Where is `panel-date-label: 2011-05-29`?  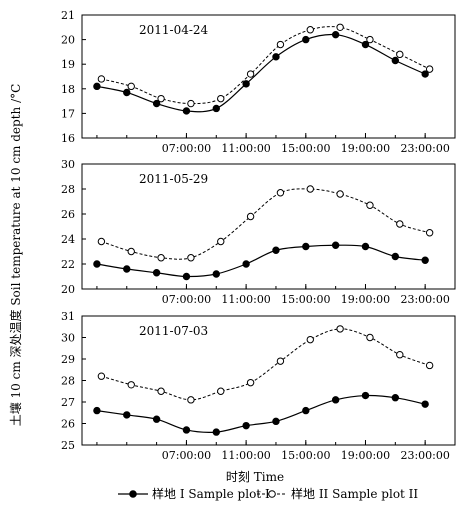
panel-date-label: 2011-05-29 is located at coordinates (173, 179).